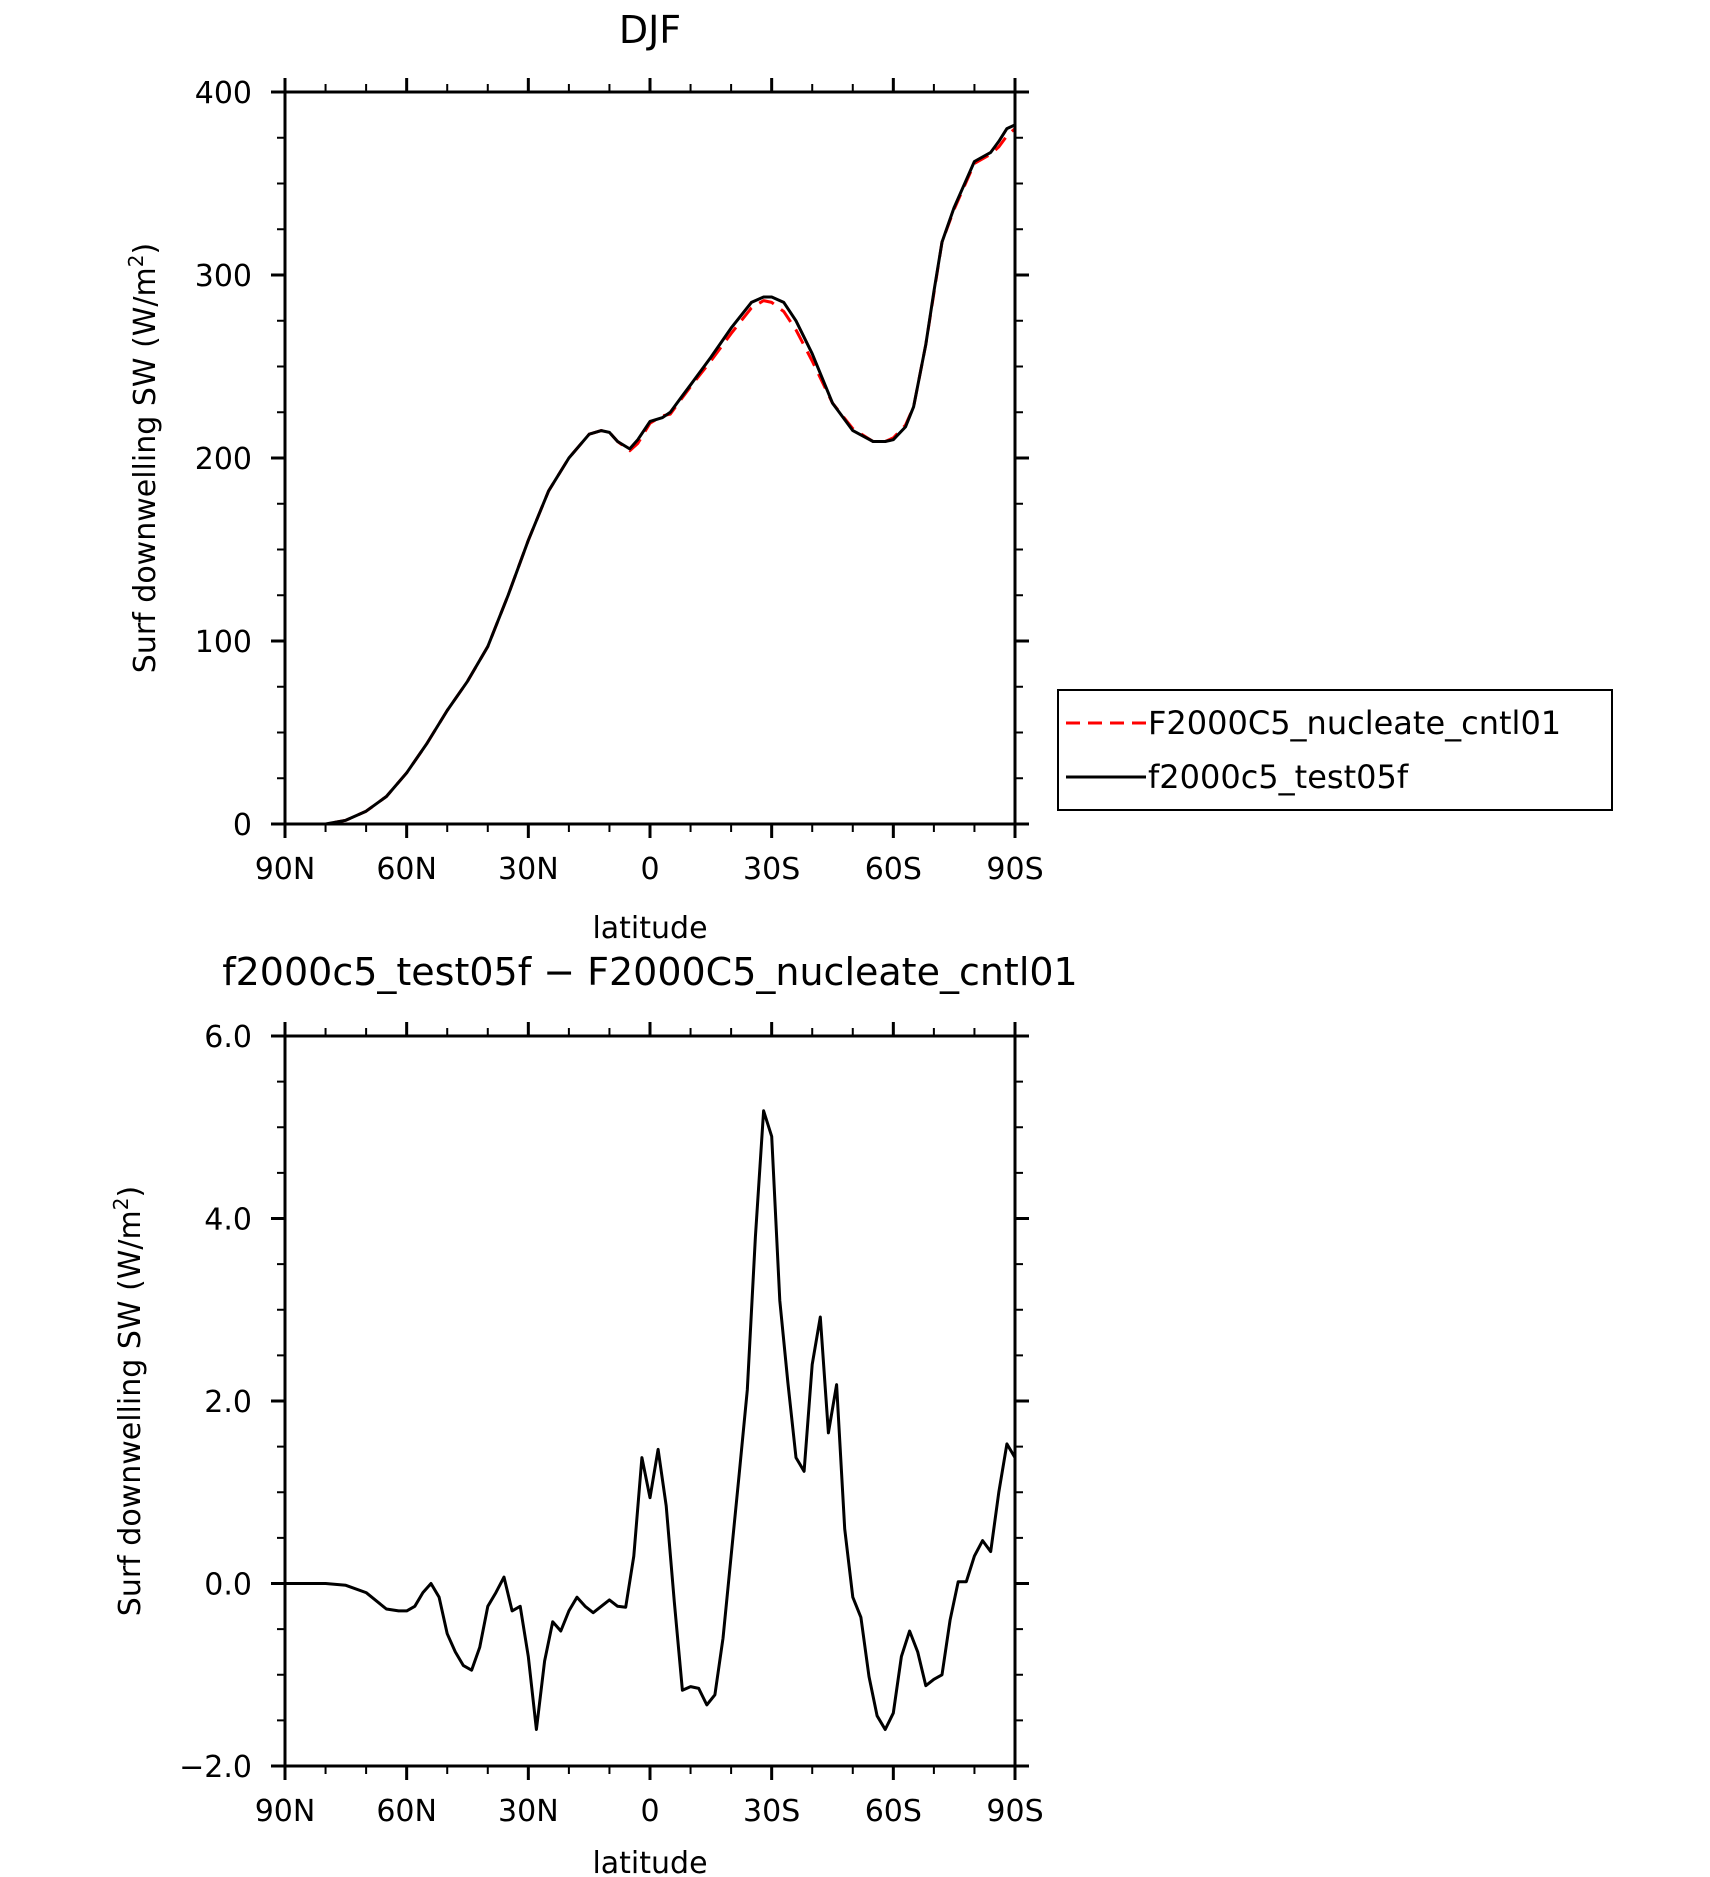  Describe the element at coordinates (228, 1220) in the screenshot. I see `y-tick-label: 4.0` at that location.